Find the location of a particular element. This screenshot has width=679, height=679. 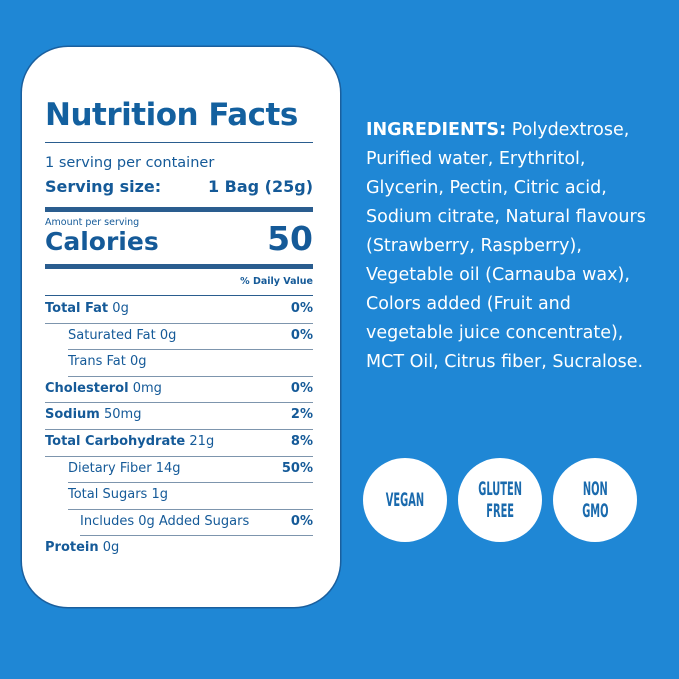

nutrient-daily-value: 8% is located at coordinates (301, 441).